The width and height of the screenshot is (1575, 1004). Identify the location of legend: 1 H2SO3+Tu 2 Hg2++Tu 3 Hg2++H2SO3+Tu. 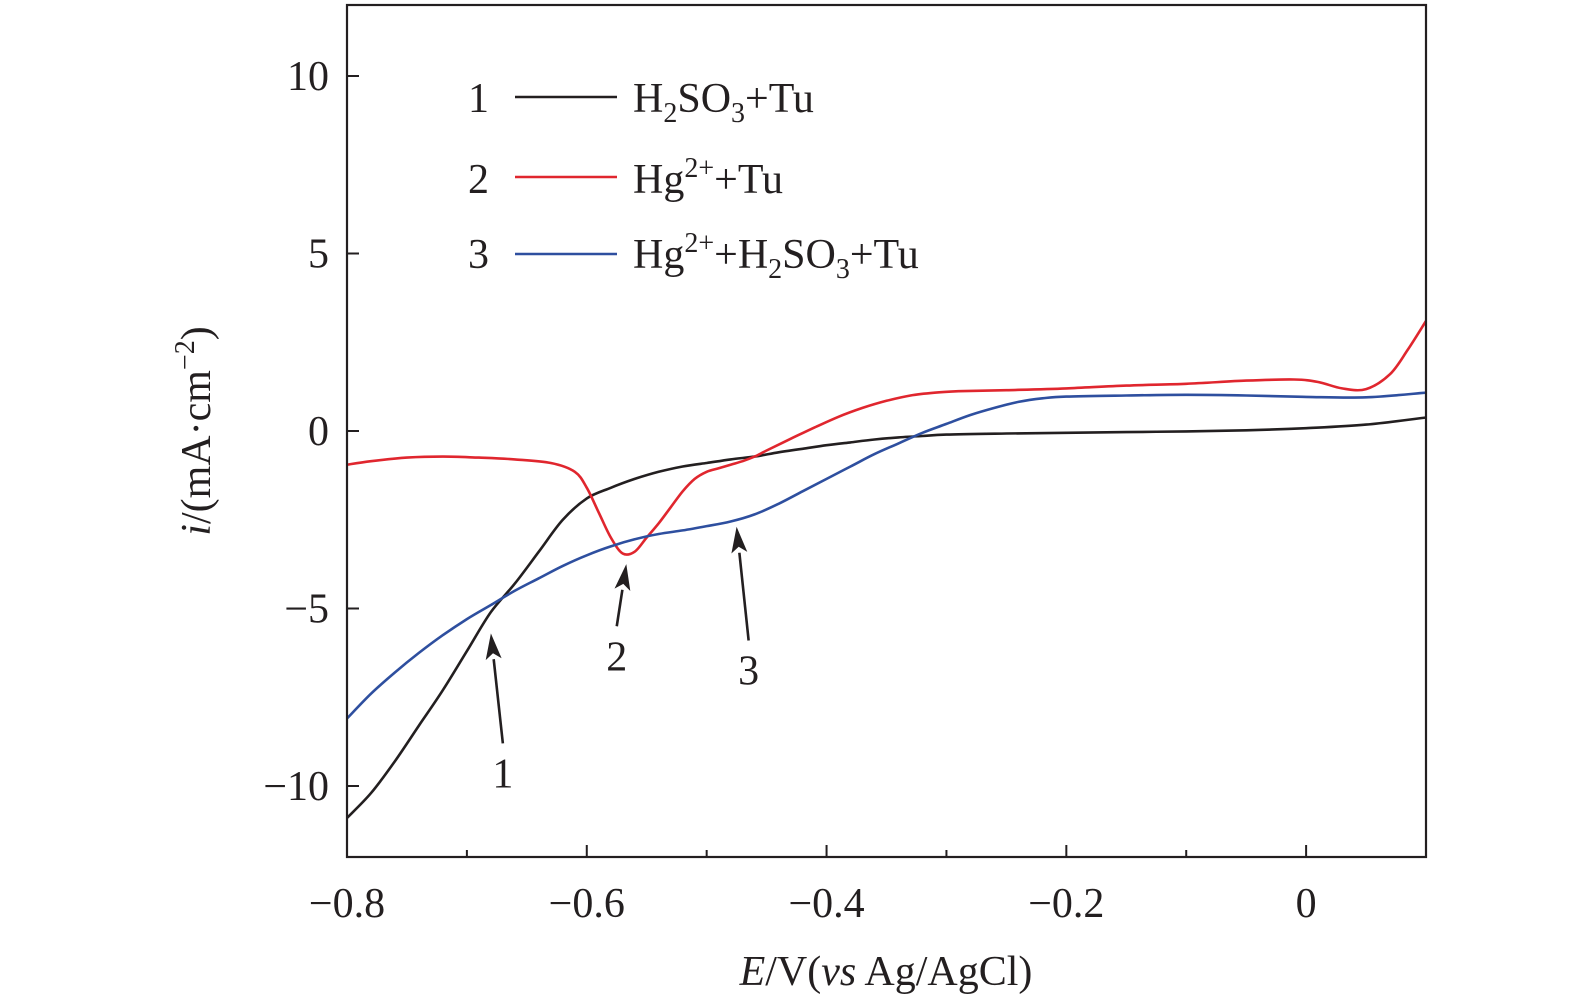
(693, 180).